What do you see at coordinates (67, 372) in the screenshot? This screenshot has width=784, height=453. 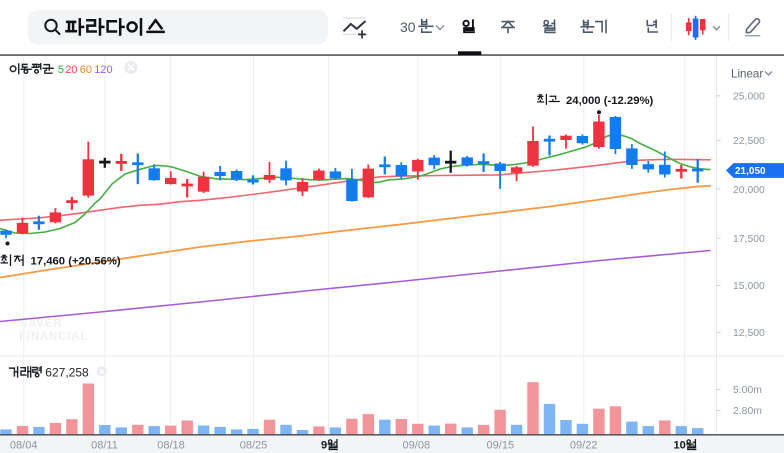 I see `svg-text: 627,258` at bounding box center [67, 372].